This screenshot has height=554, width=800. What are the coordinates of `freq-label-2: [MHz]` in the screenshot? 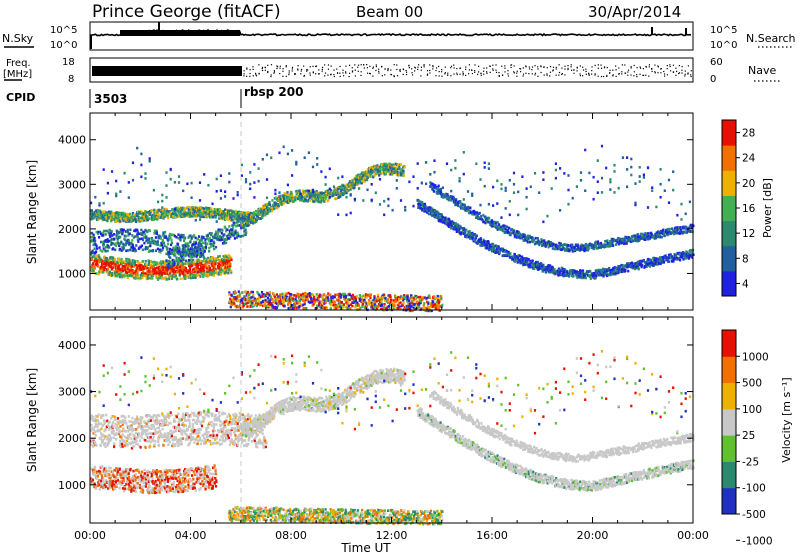 It's located at (17, 74).